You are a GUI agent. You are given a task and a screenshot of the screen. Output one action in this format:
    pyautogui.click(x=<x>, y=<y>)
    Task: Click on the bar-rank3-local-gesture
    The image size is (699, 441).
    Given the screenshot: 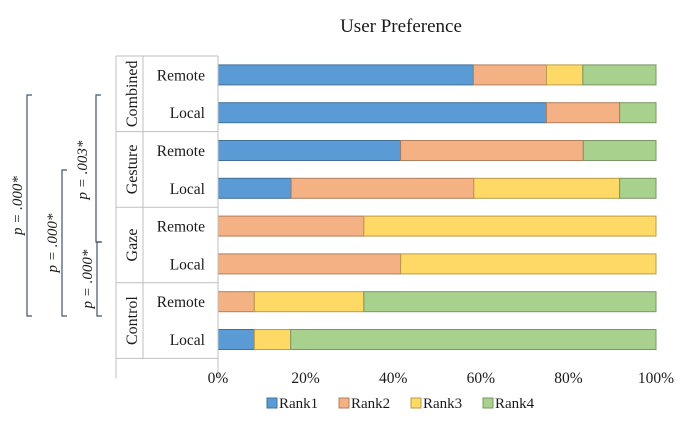 What is the action you would take?
    pyautogui.click(x=547, y=188)
    